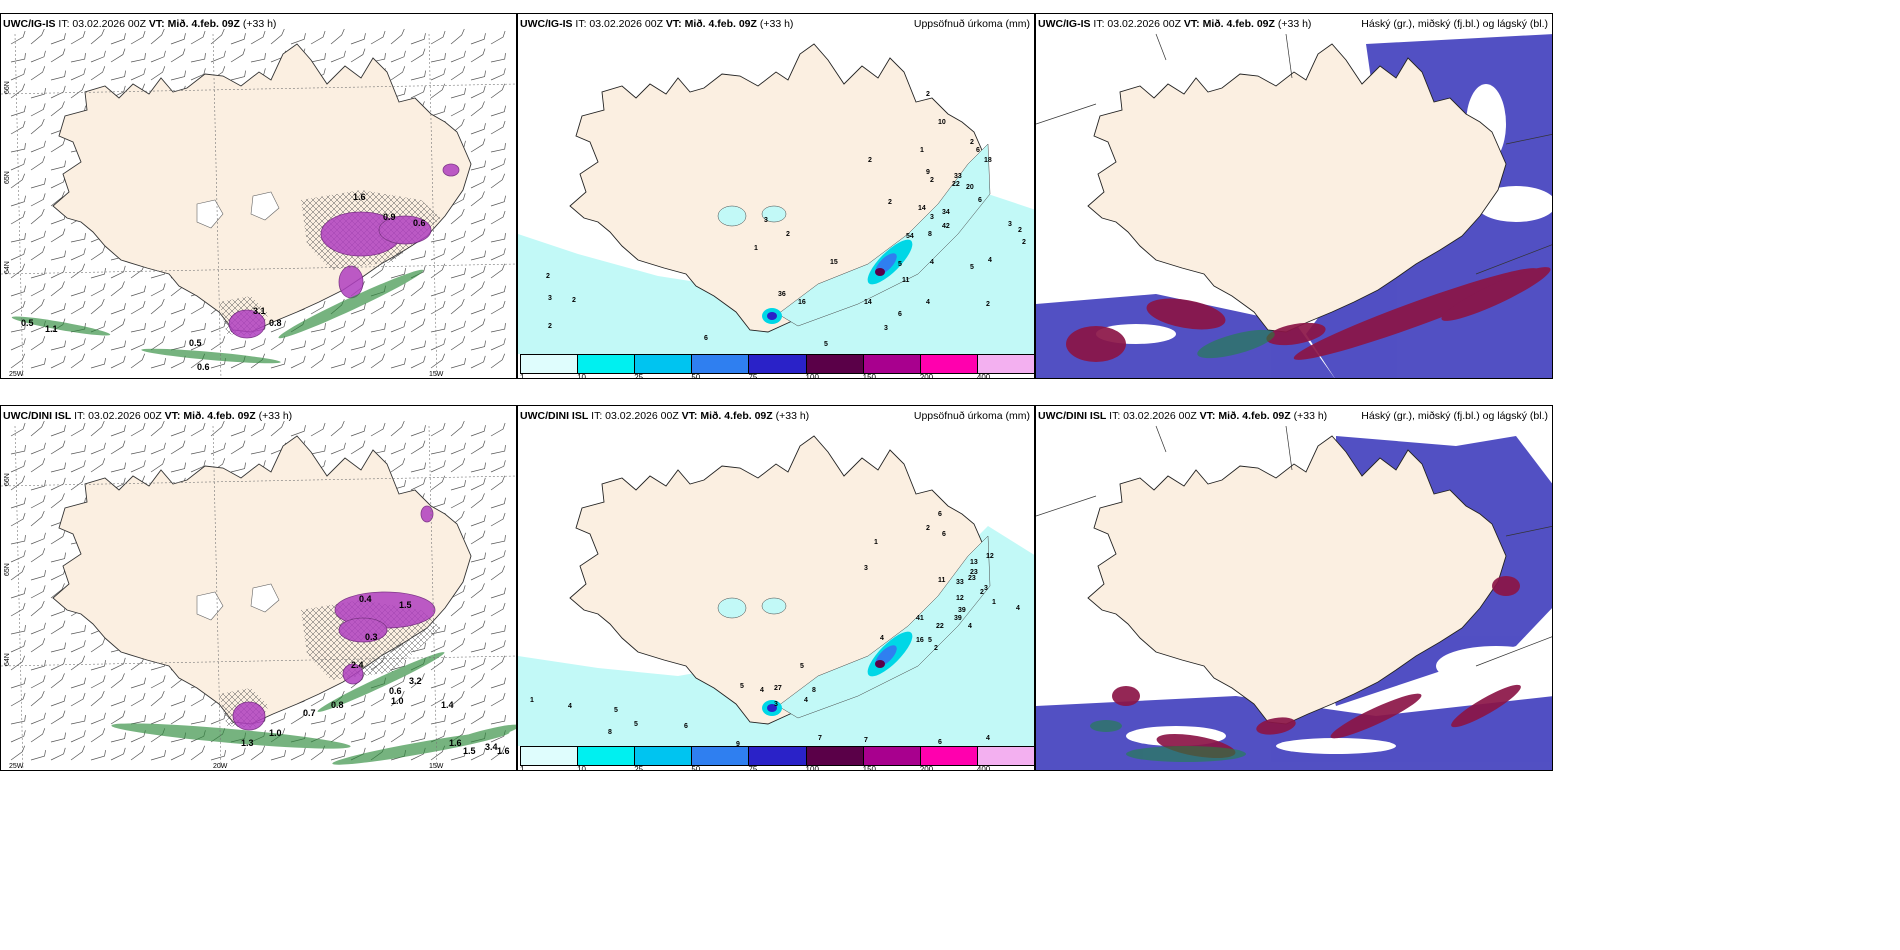 This screenshot has height=950, width=1900. What do you see at coordinates (988, 160) in the screenshot?
I see `precip-value-label: 18` at bounding box center [988, 160].